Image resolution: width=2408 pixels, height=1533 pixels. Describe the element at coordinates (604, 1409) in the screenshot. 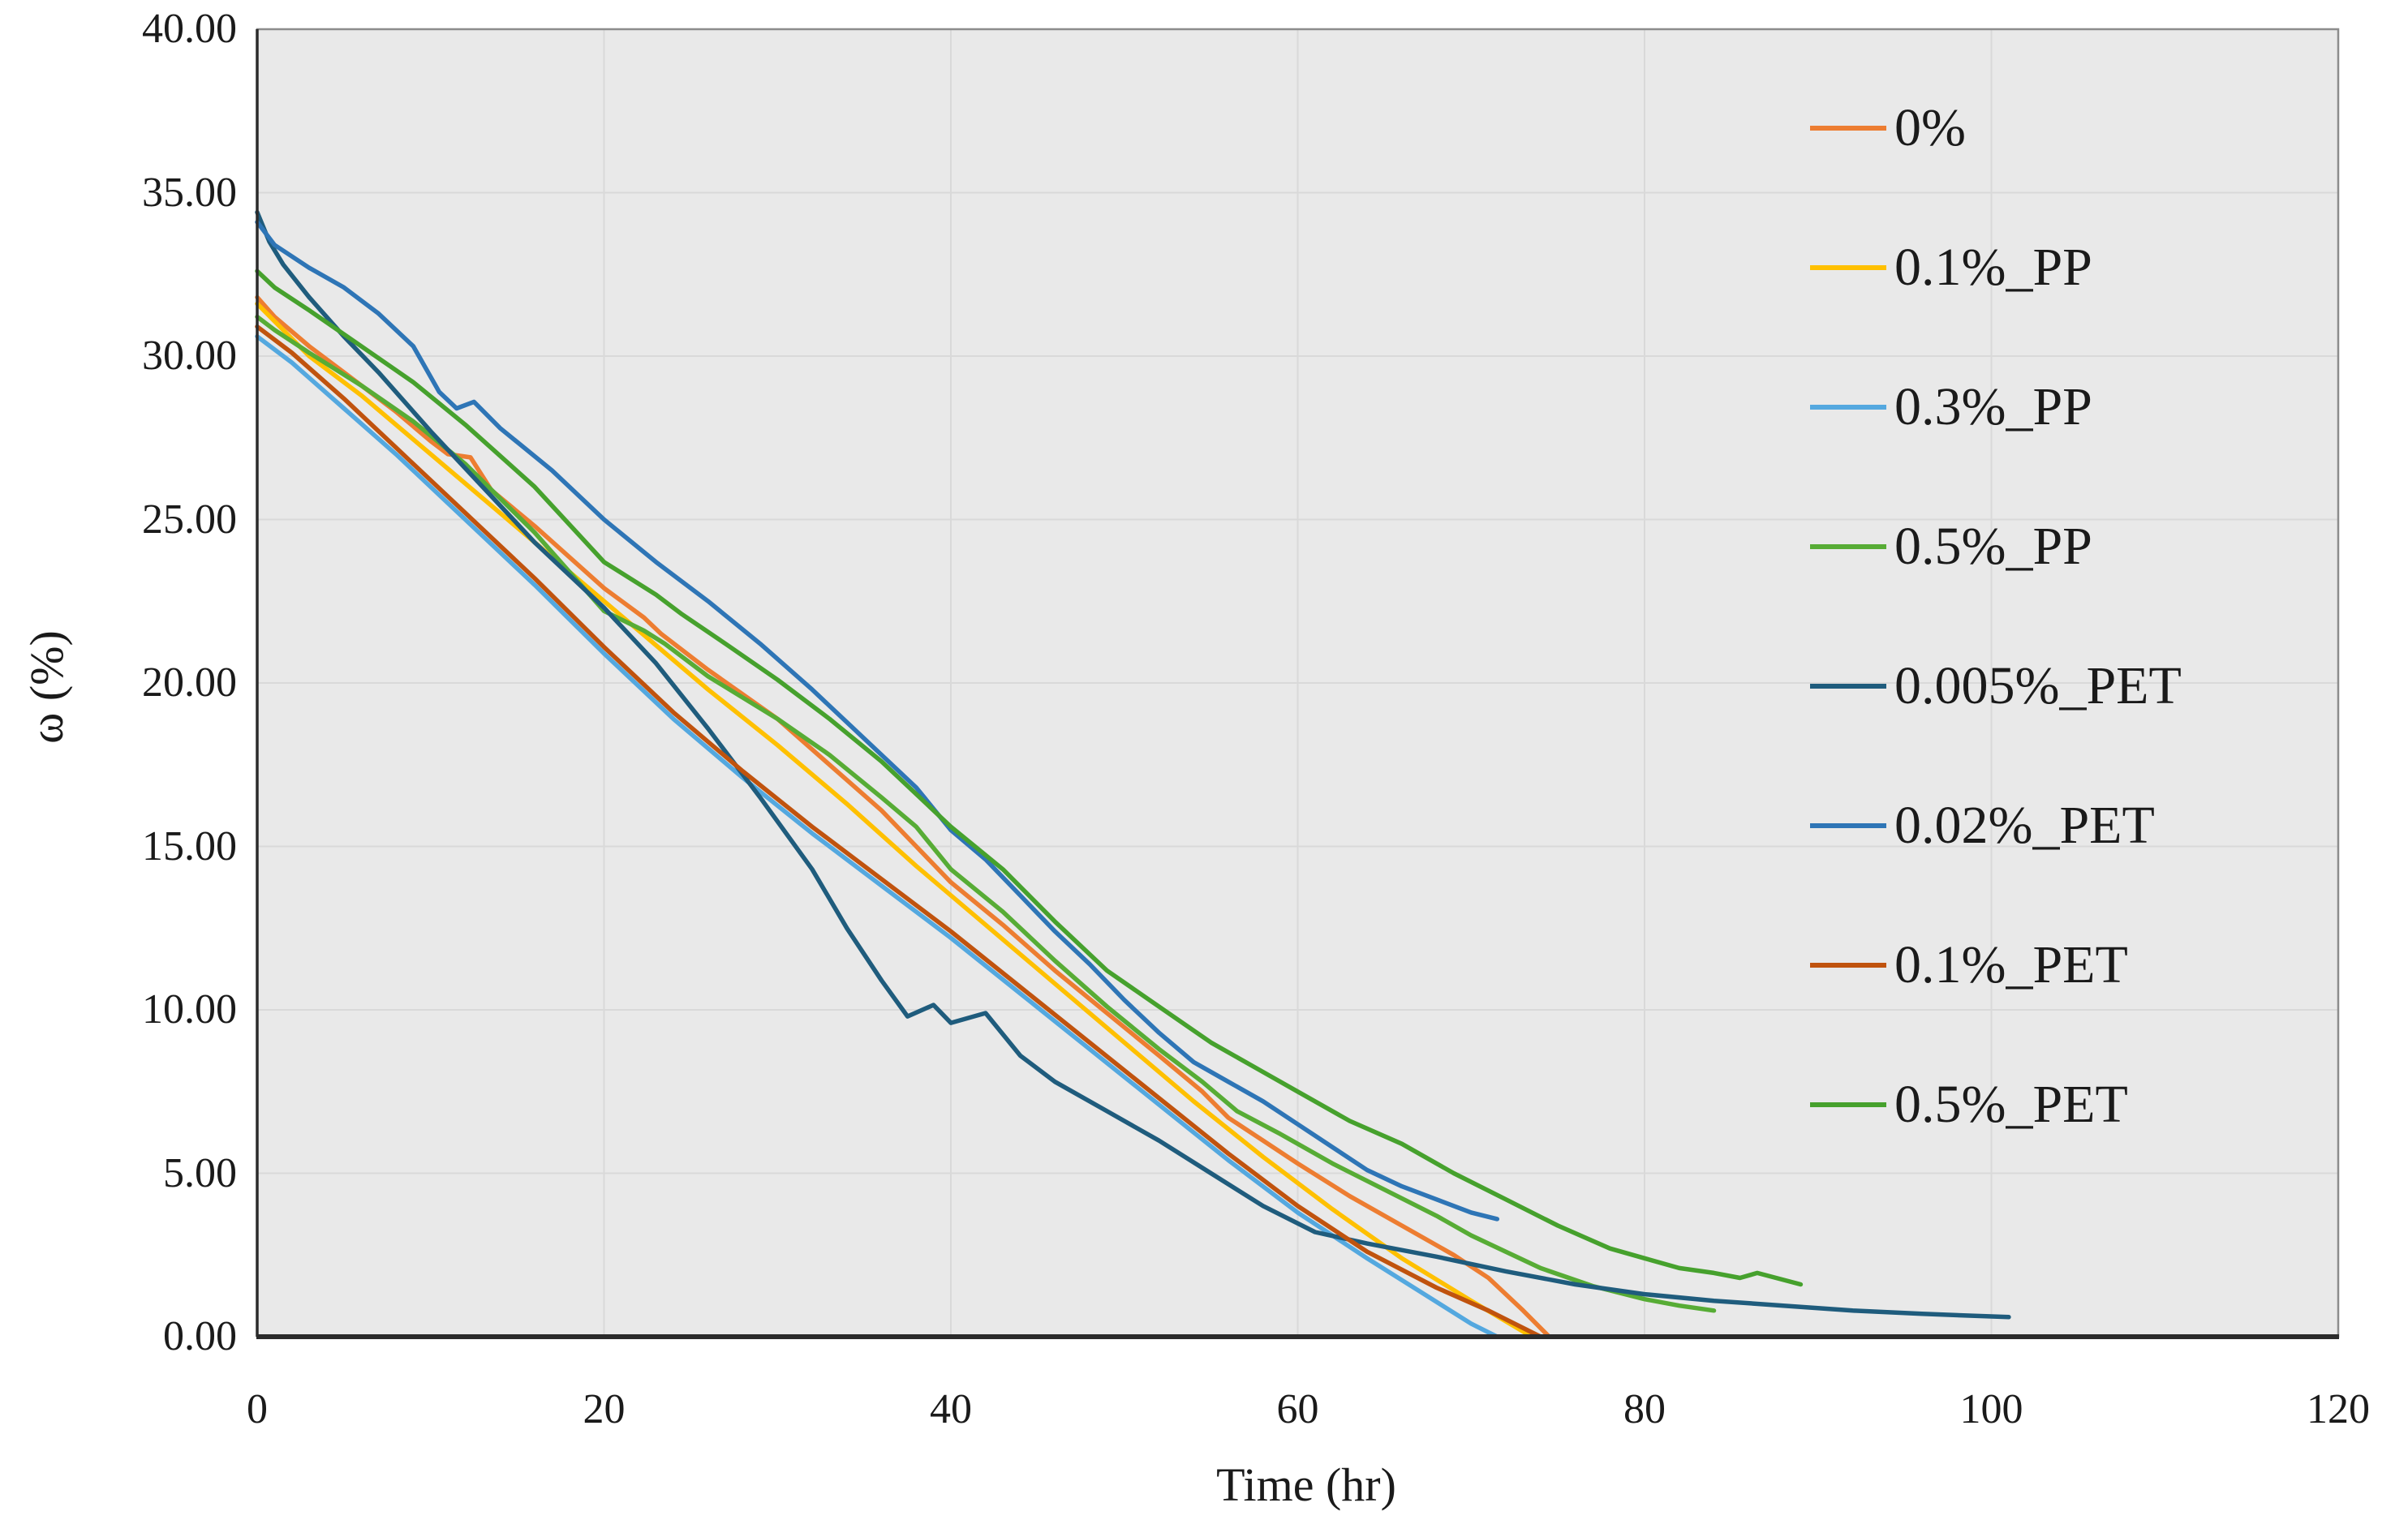

I see `x-tick-label: 20` at that location.